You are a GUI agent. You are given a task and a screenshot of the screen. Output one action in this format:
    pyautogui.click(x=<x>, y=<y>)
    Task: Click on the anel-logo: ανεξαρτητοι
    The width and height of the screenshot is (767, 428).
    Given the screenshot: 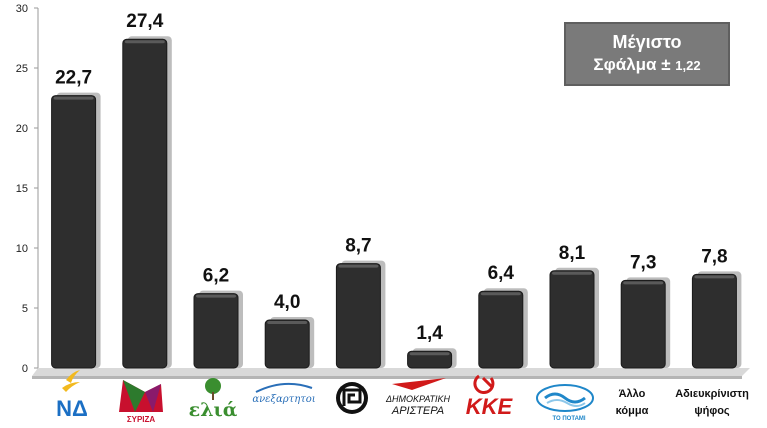 What is the action you would take?
    pyautogui.click(x=284, y=393)
    